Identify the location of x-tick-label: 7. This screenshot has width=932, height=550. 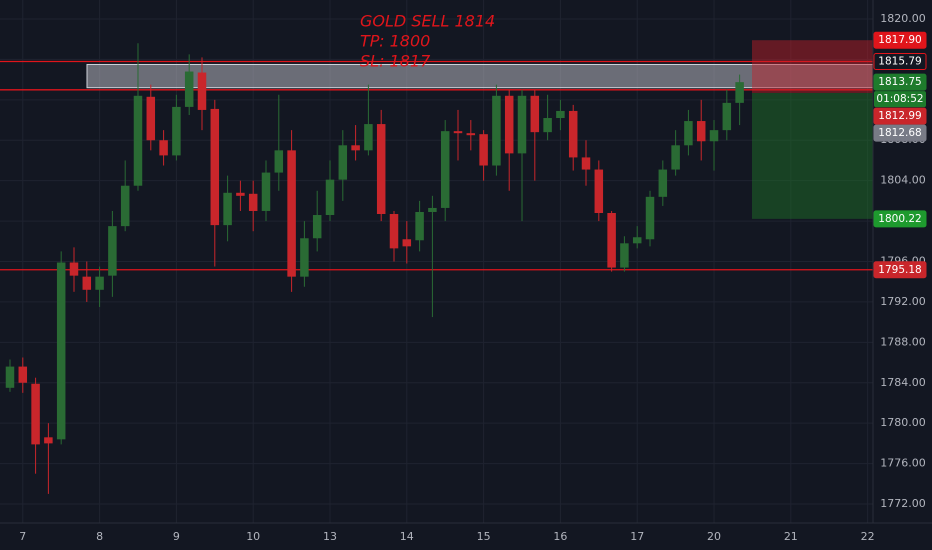
(22, 536).